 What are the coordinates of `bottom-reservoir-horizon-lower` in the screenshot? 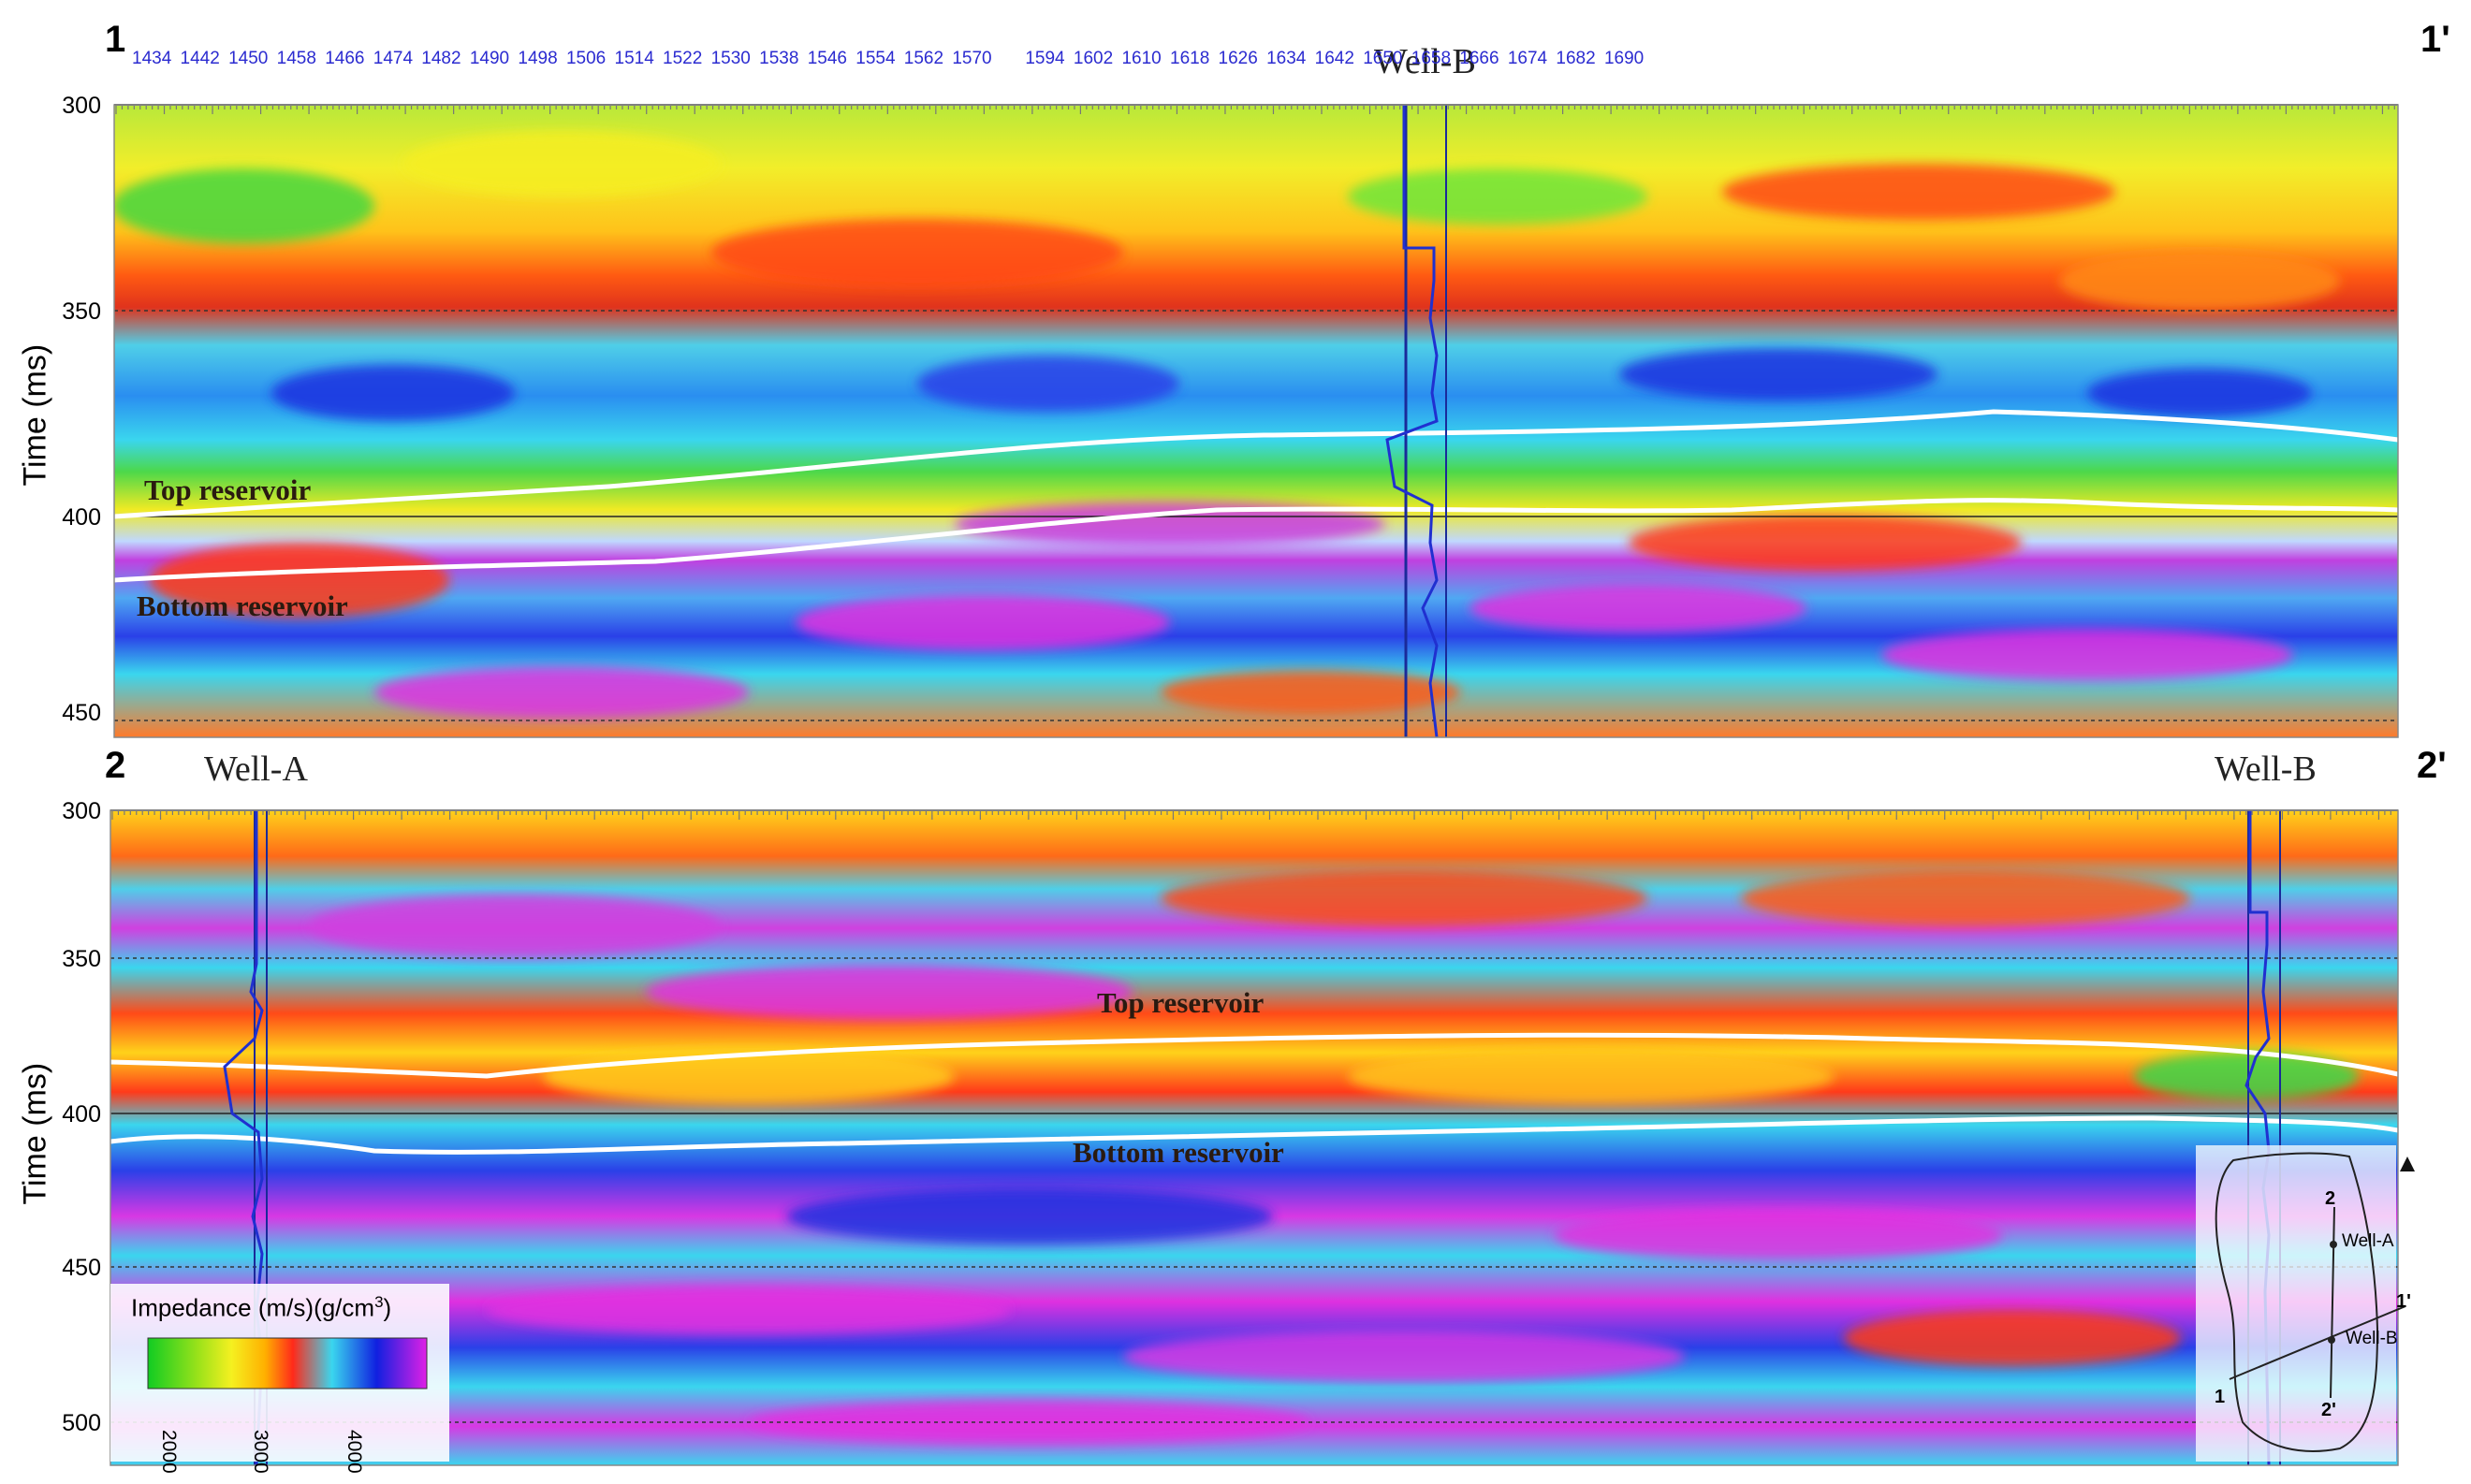 It's located at (1255, 1135).